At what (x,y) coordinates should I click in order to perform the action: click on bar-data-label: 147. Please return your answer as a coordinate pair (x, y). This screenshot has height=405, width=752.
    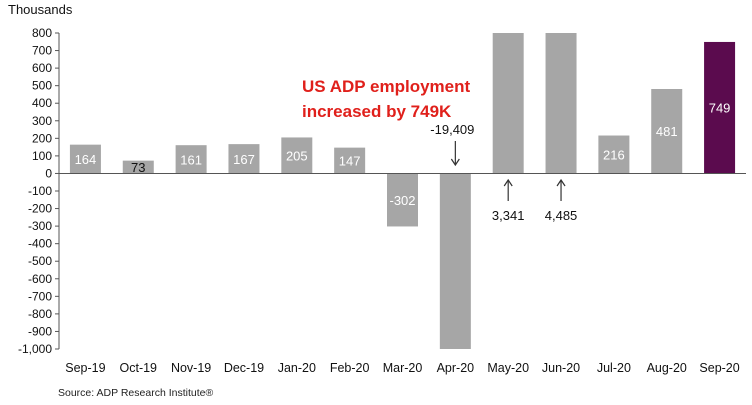
    Looking at the image, I should click on (350, 161).